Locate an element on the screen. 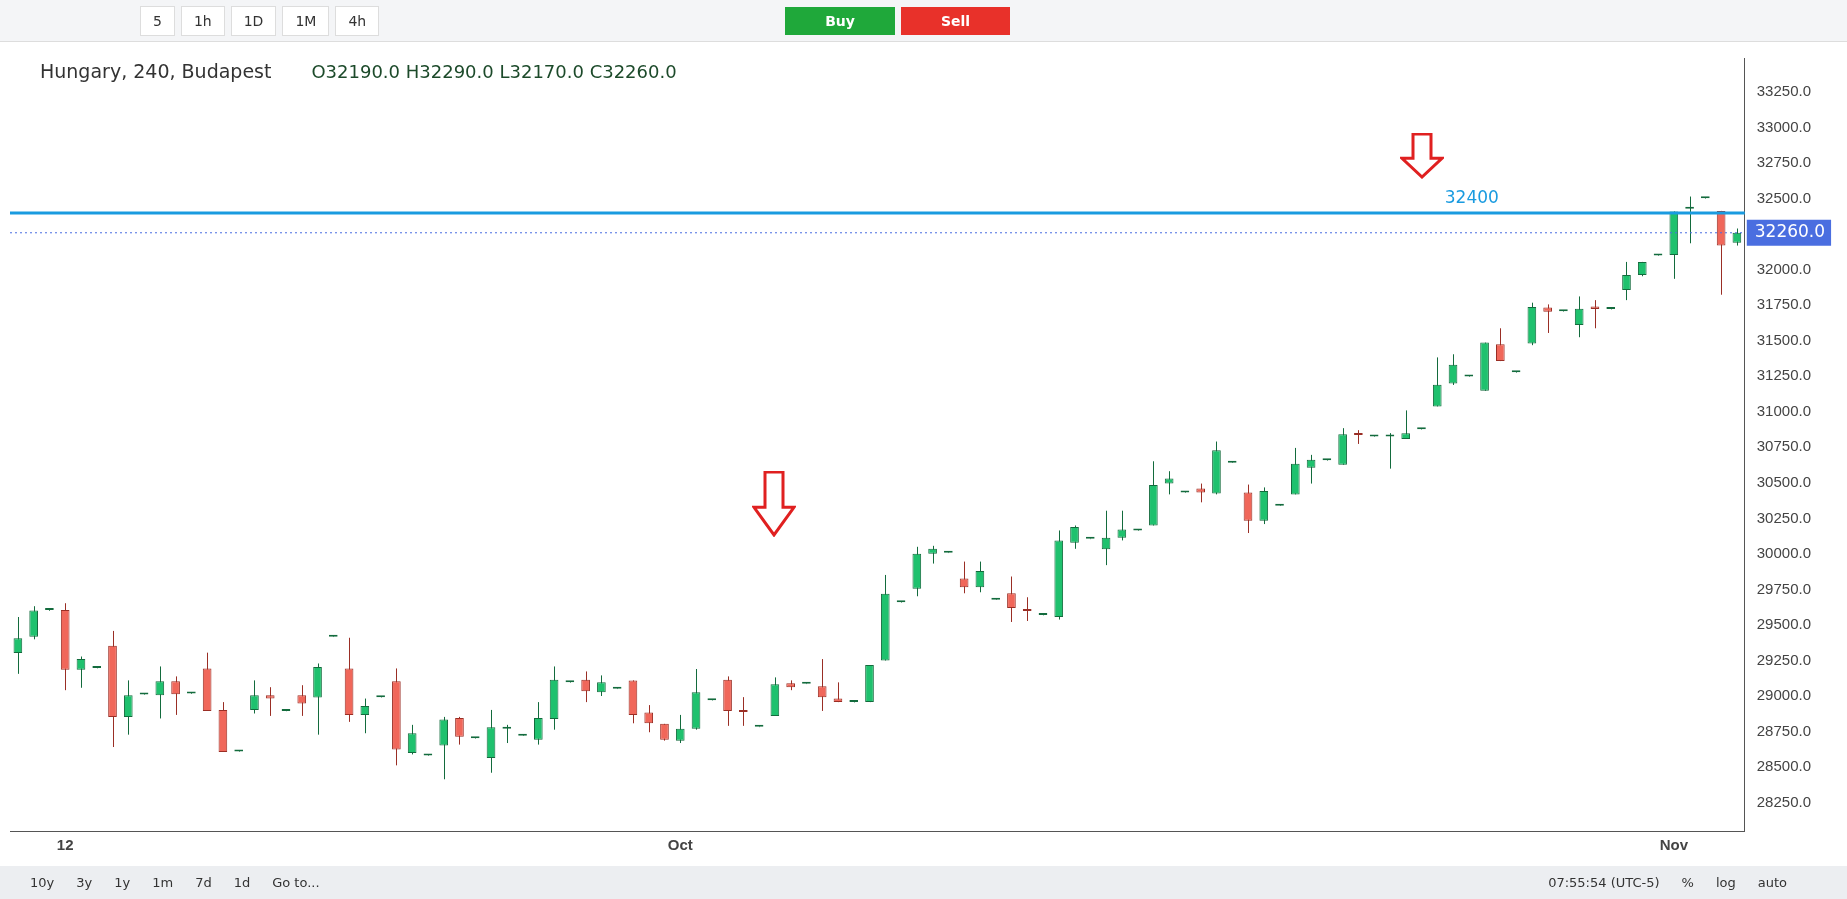 The width and height of the screenshot is (1847, 899). ref-line-label: 32260.0 is located at coordinates (1790, 231).